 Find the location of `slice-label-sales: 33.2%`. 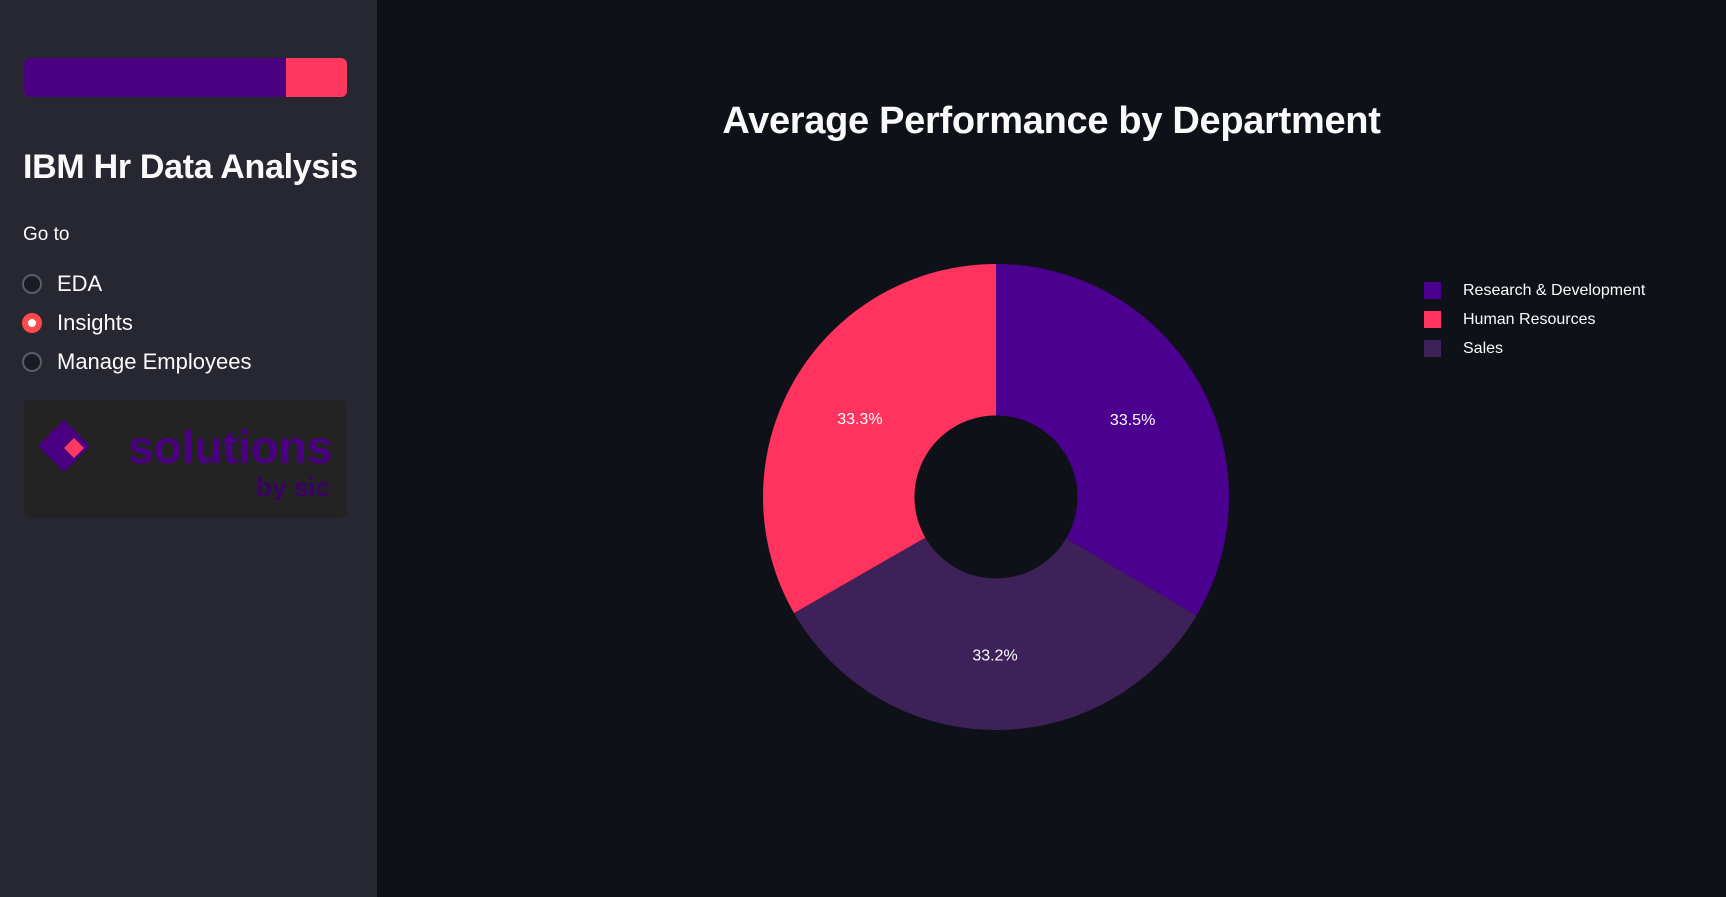

slice-label-sales: 33.2% is located at coordinates (994, 655).